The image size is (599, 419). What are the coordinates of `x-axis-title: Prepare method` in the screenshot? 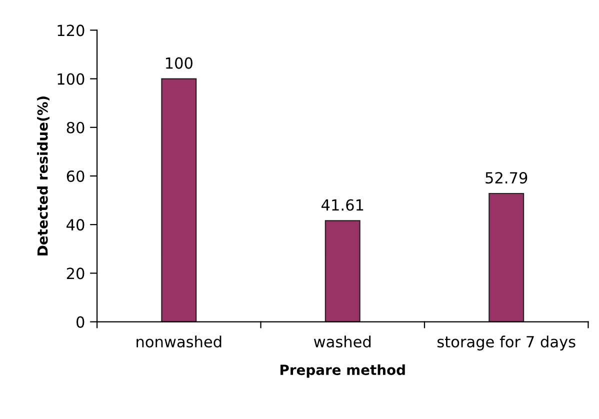 It's located at (342, 371).